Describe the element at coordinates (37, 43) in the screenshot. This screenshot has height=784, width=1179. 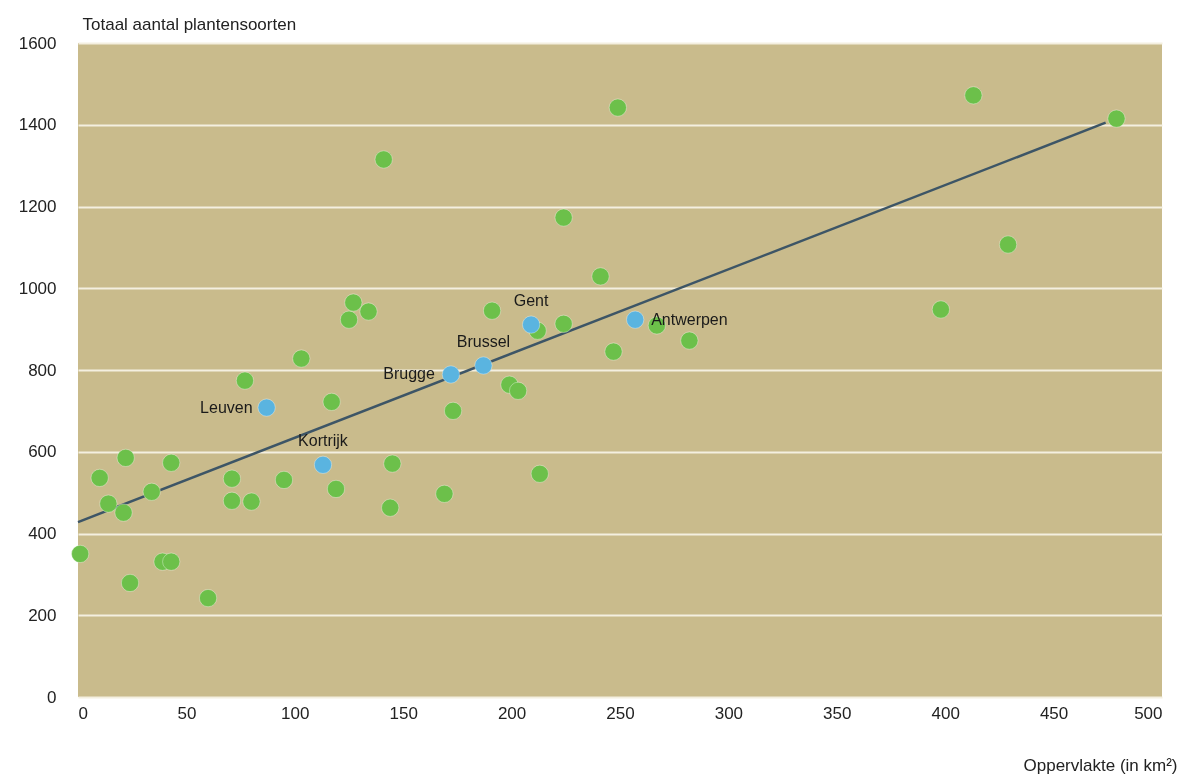
I see `y-tick-label: 1600` at that location.